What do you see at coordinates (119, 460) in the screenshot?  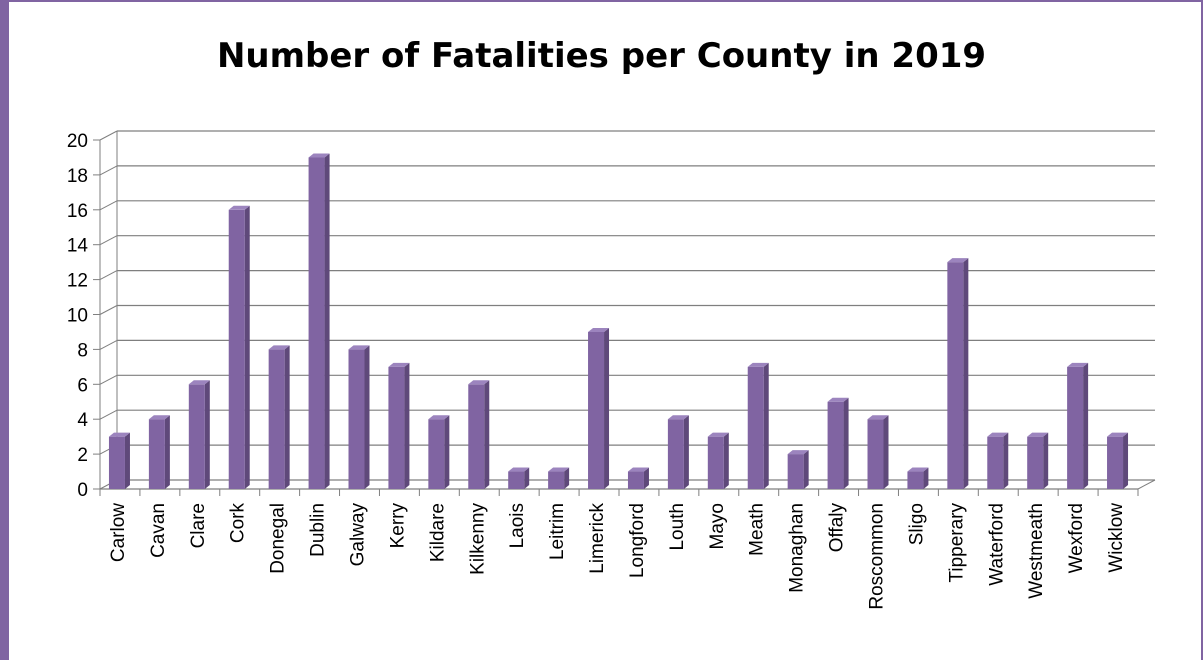 I see `bar-carlow` at bounding box center [119, 460].